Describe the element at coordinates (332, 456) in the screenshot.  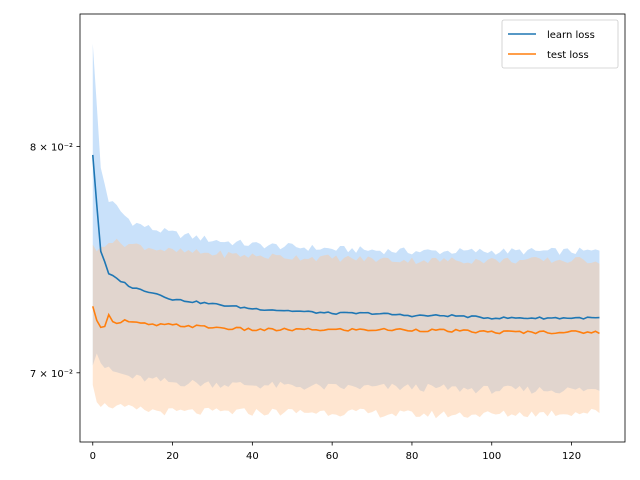
I see `x-tick-label: 60` at that location.